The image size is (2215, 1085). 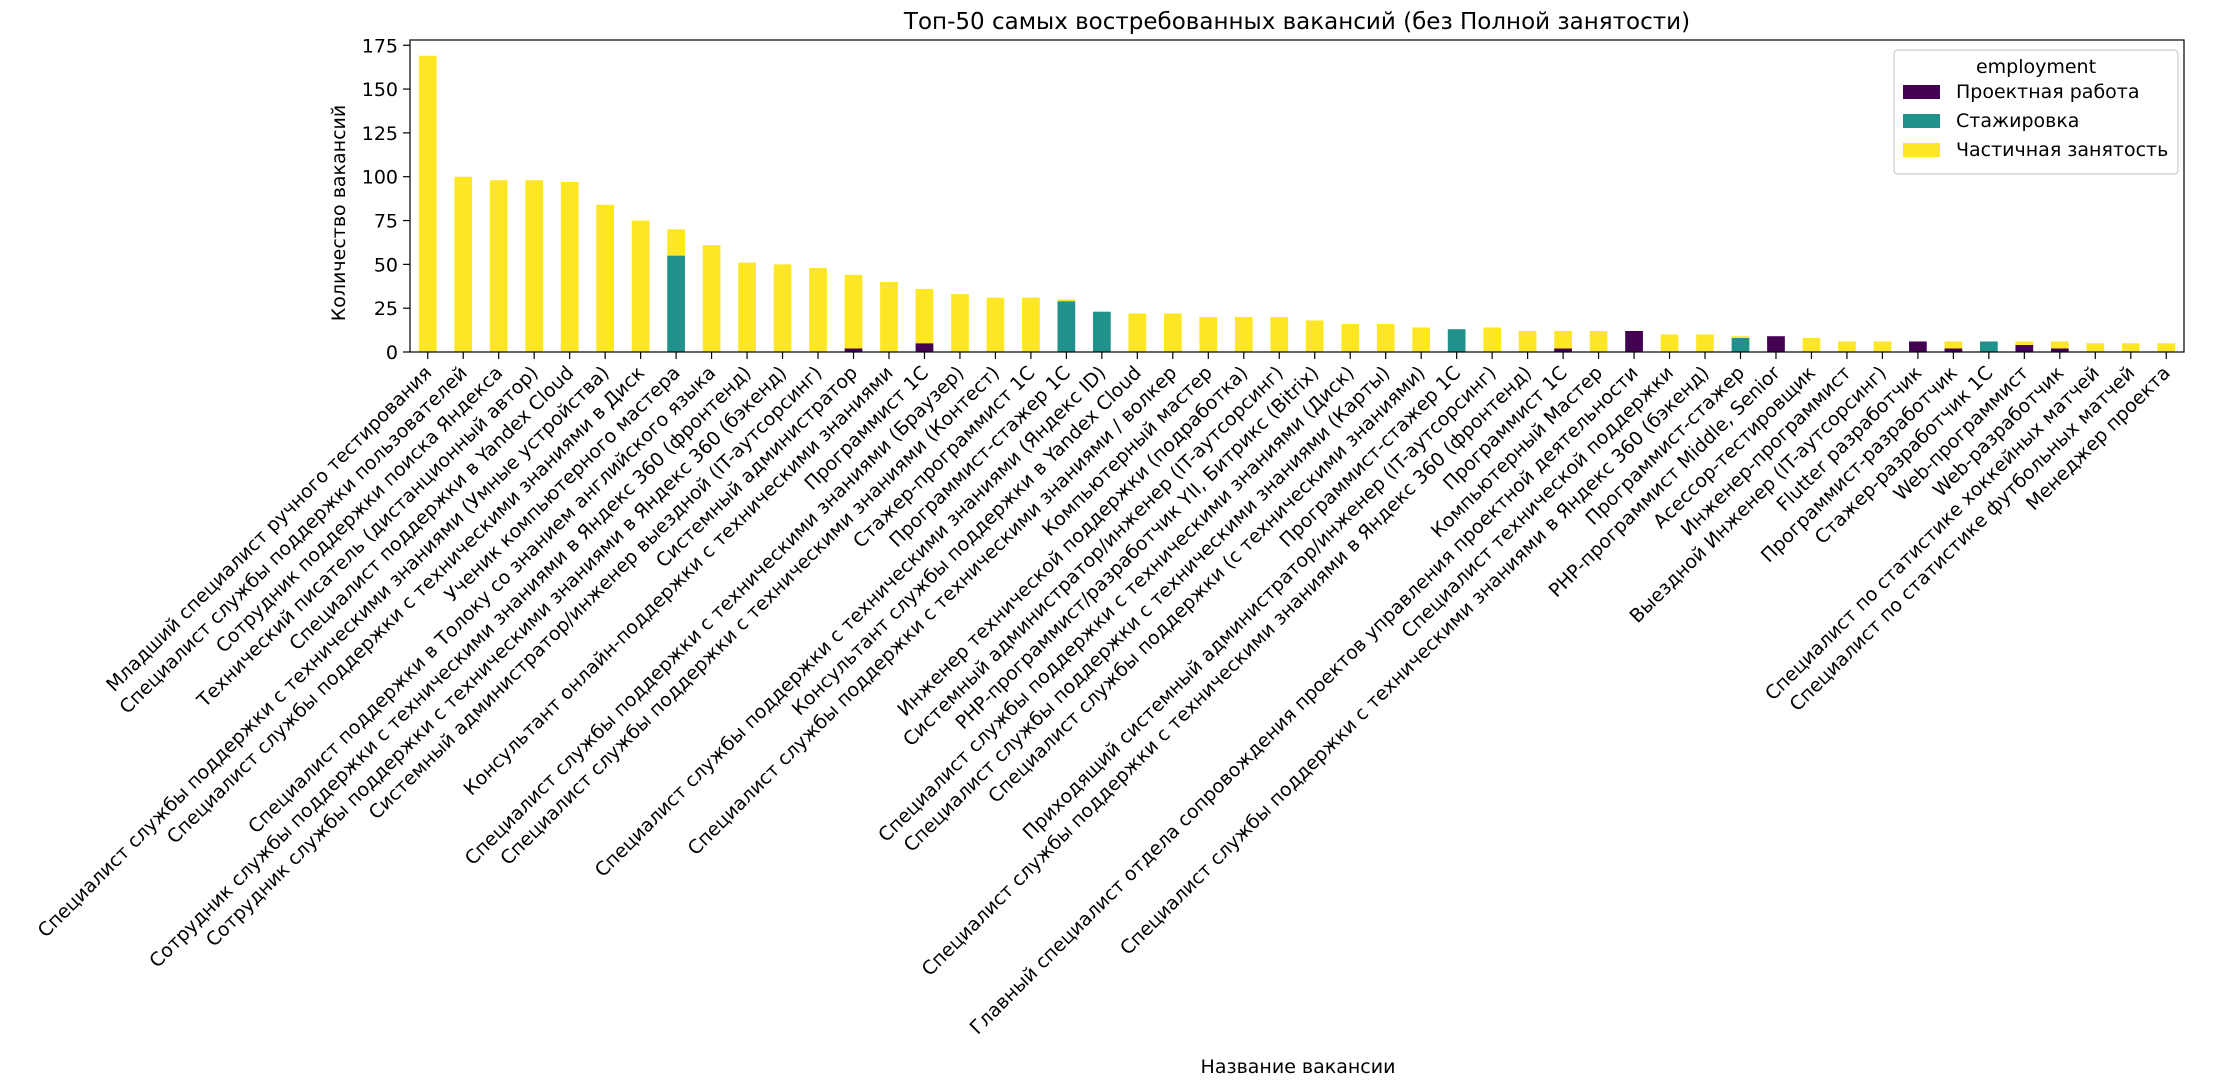 What do you see at coordinates (2017, 121) in the screenshot?
I see `legend-label: Стажировка` at bounding box center [2017, 121].